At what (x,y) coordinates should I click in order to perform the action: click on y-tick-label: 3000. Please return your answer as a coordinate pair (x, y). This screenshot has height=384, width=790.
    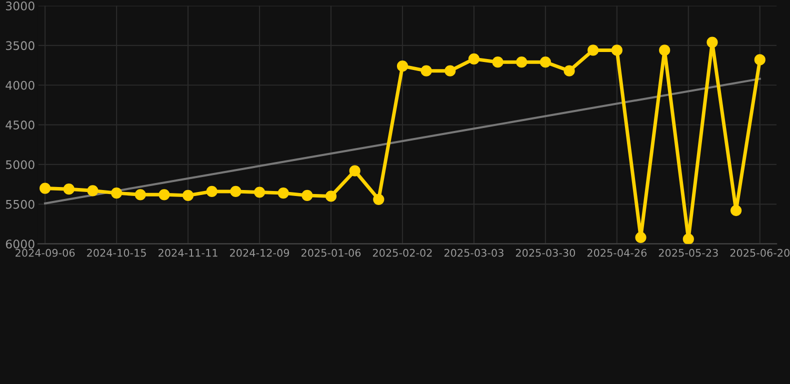
    Looking at the image, I should click on (20, 5).